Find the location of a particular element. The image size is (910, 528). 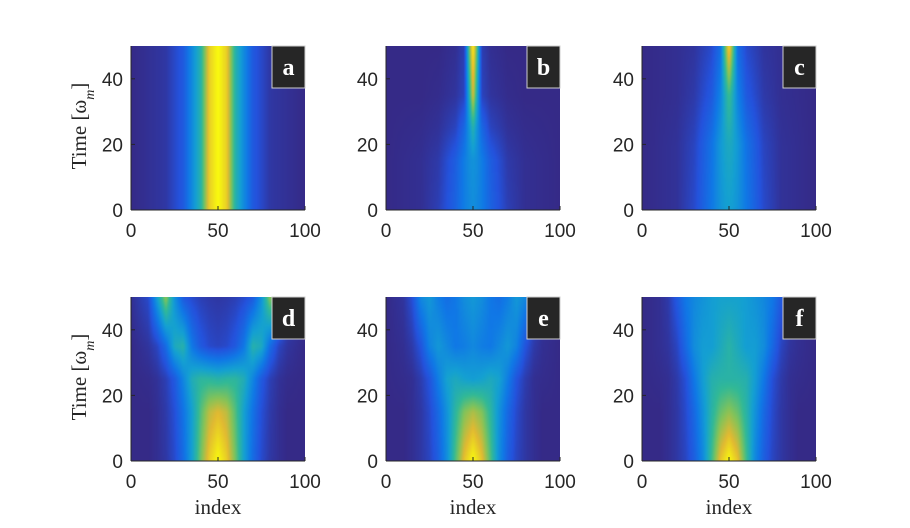

panel-b: 0 50 100 0 20 40 b is located at coordinates (466, 143).